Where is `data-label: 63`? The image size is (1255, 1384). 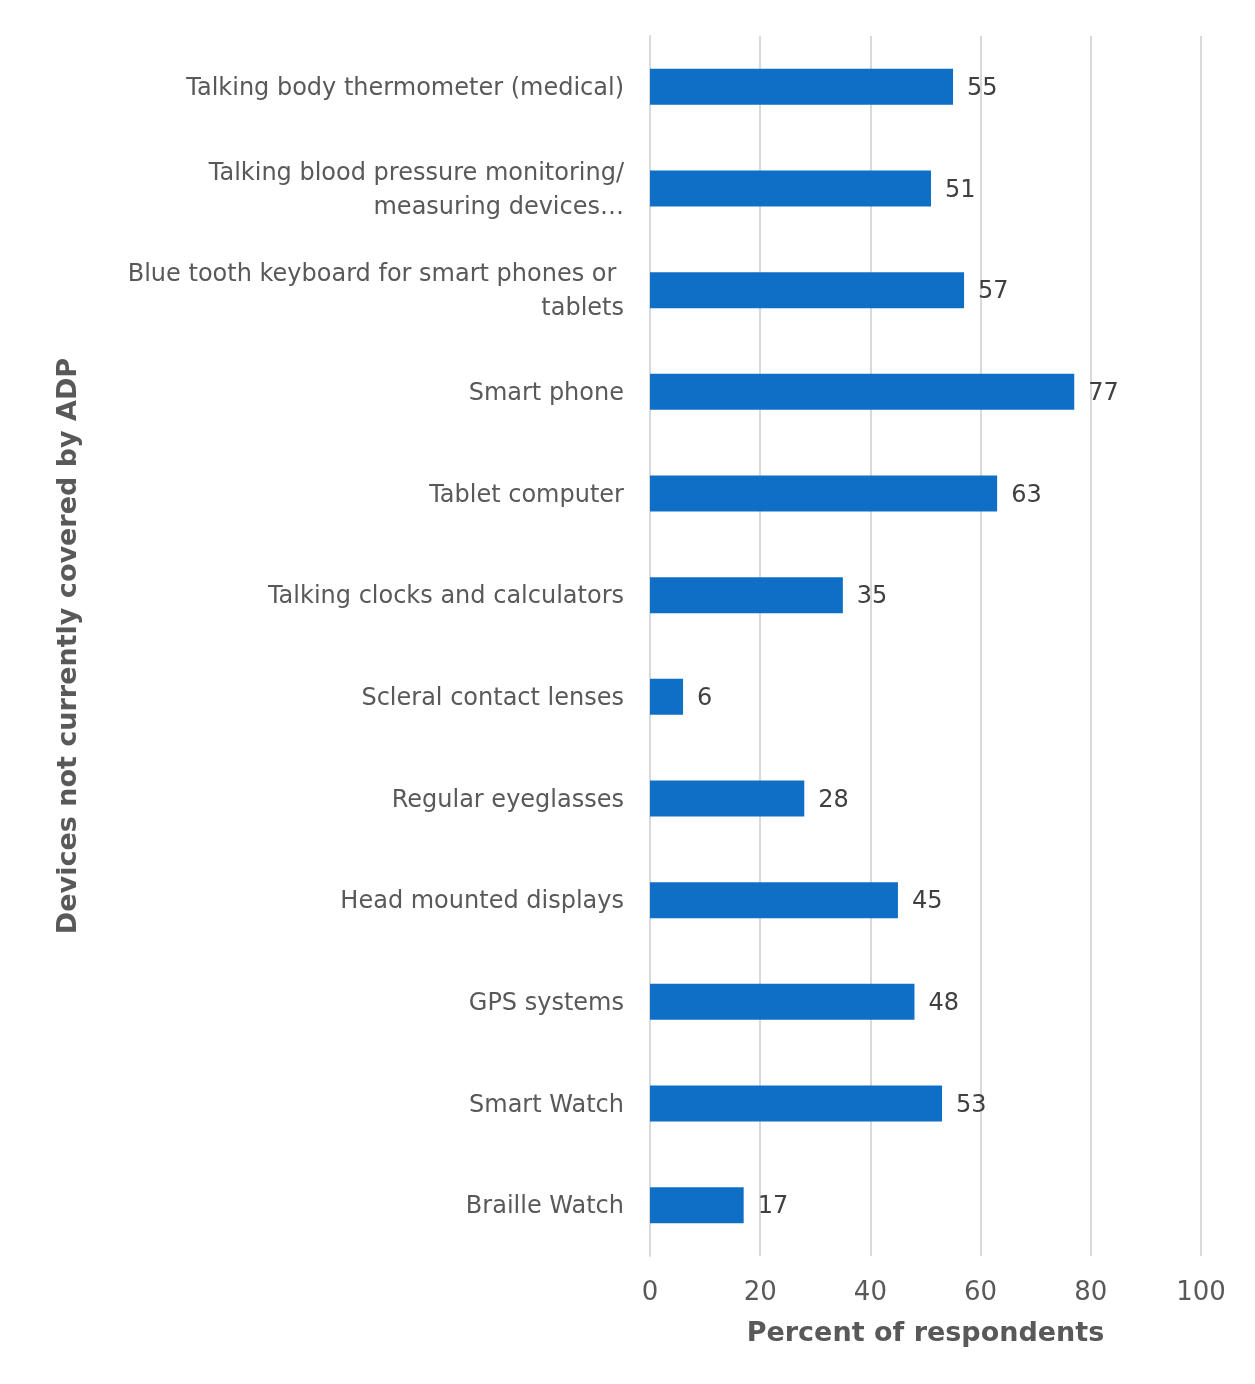
data-label: 63 is located at coordinates (1026, 493).